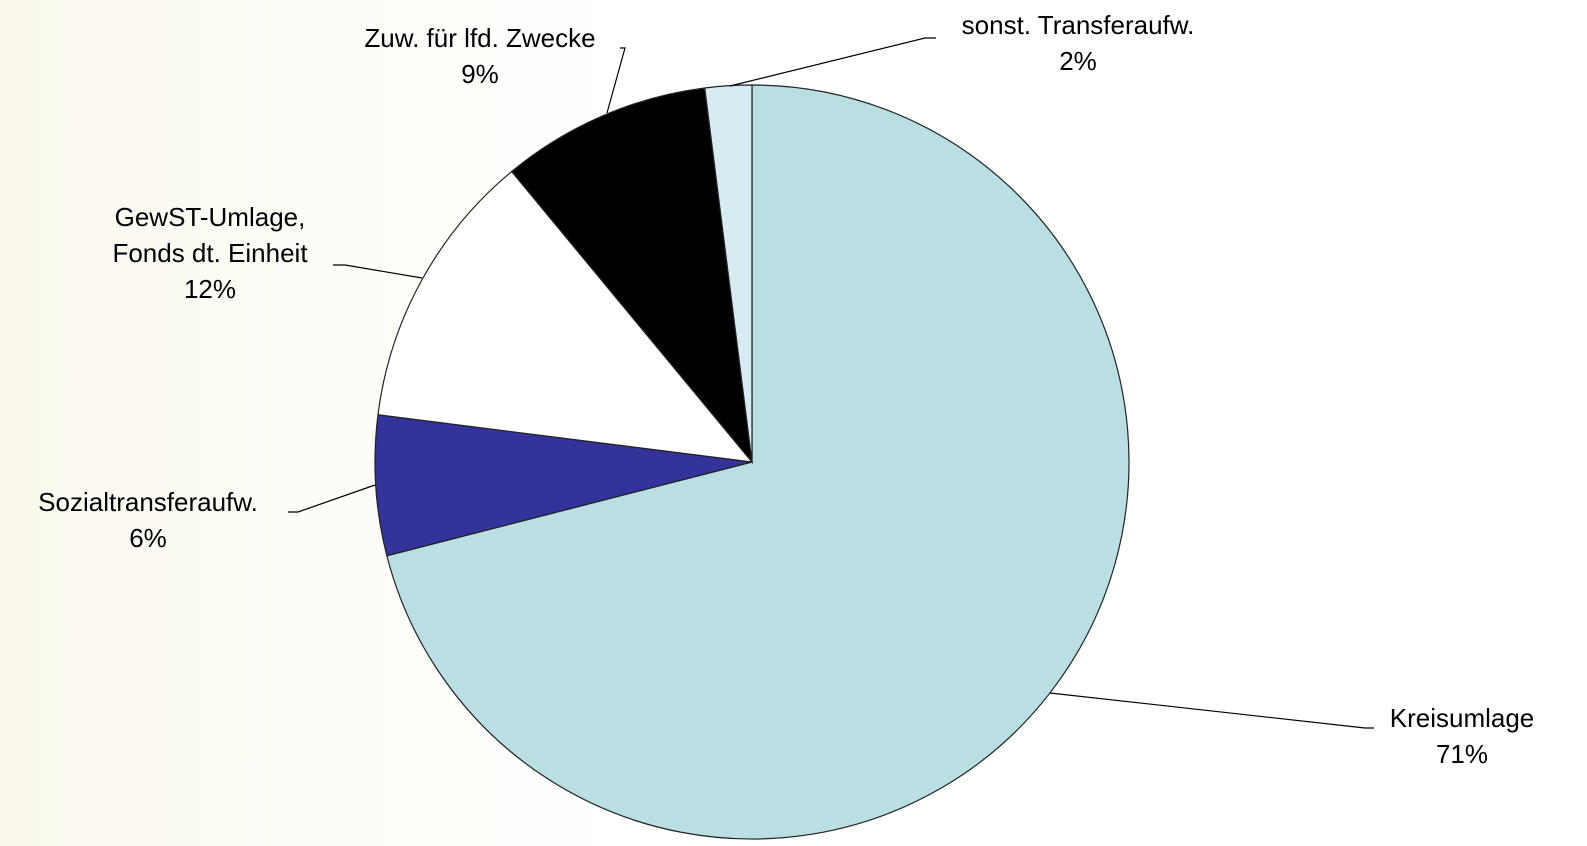  What do you see at coordinates (1462, 718) in the screenshot?
I see `category-label: Kreisumlage` at bounding box center [1462, 718].